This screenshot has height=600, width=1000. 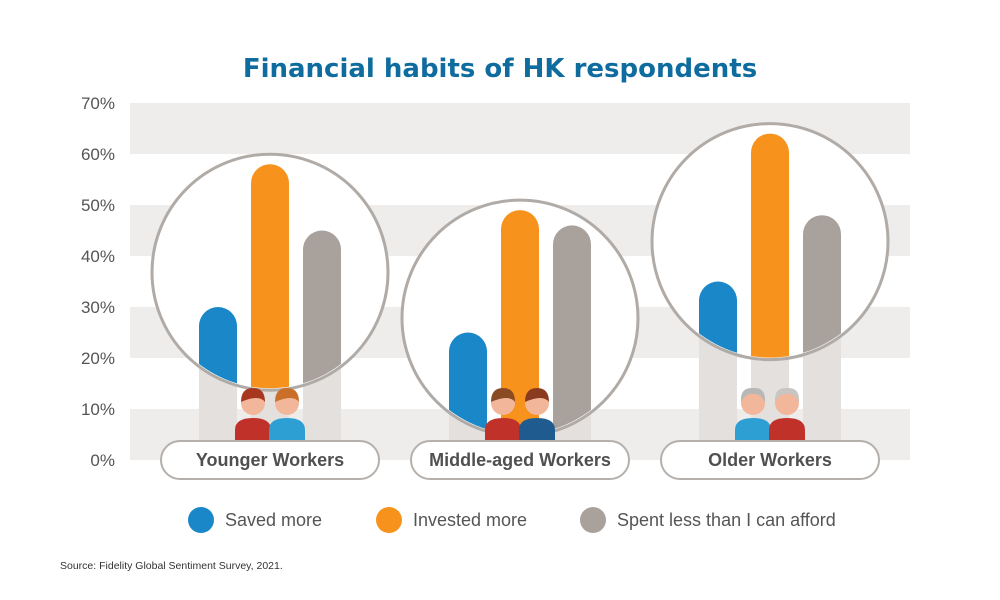 I want to click on group-0: Younger Workers, so click(x=270, y=316).